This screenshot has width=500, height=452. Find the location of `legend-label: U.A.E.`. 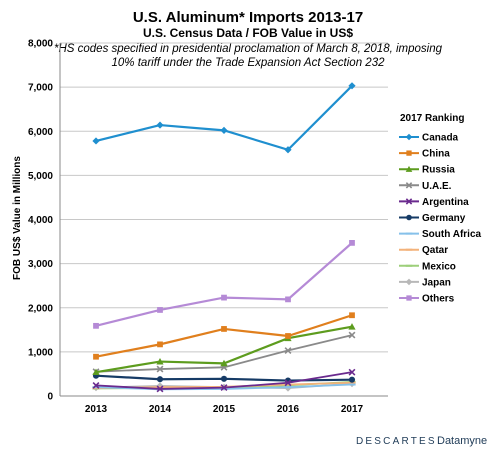

legend-label: U.A.E. is located at coordinates (437, 186).